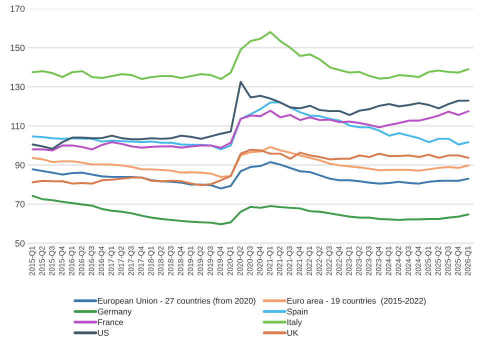  Describe the element at coordinates (111, 322) in the screenshot. I see `legend-label: France` at that location.